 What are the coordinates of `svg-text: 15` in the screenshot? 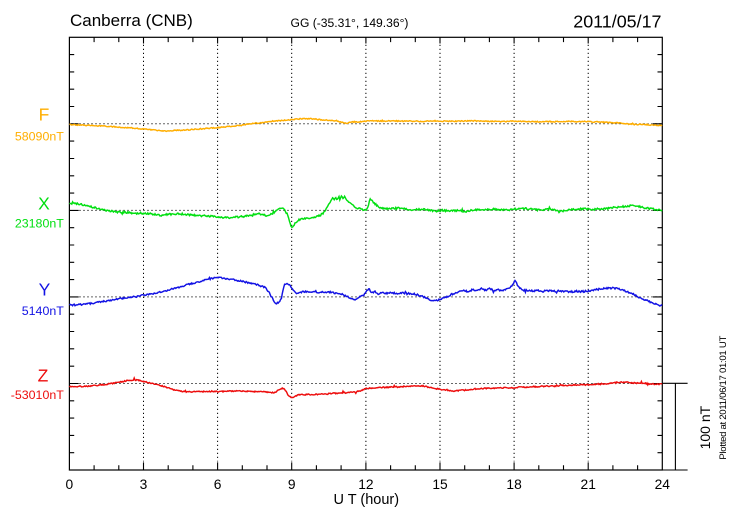 It's located at (440, 484).